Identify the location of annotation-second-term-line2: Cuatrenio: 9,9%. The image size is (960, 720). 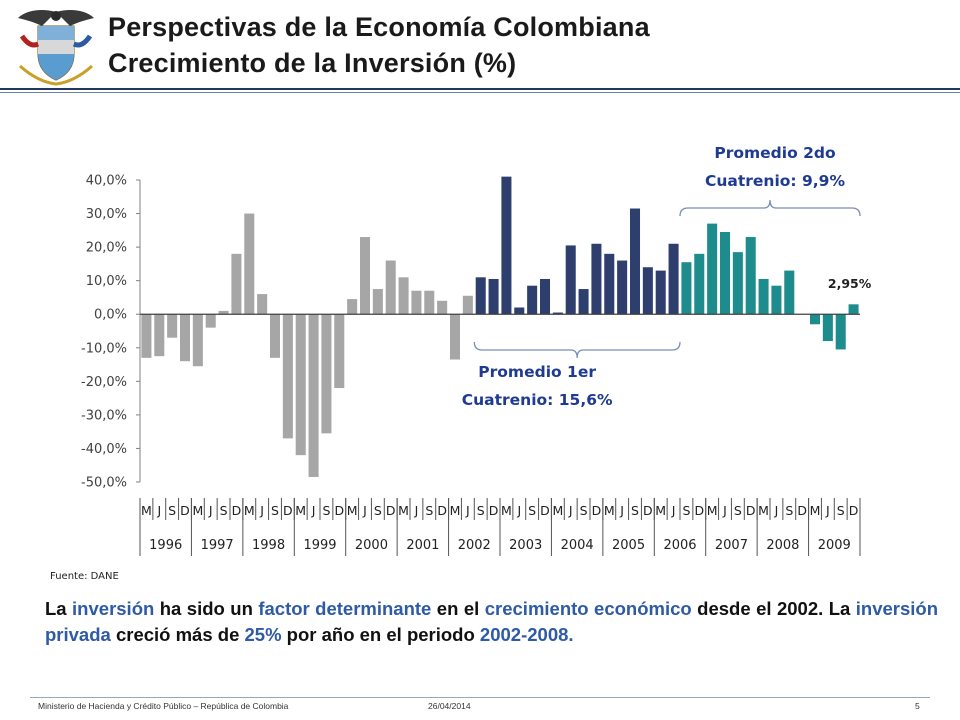
(775, 181).